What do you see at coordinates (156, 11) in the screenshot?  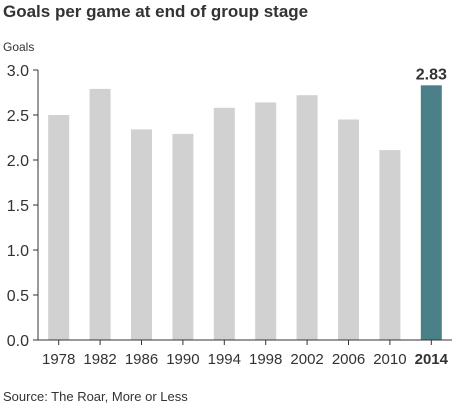 I see `chart-title: Goals per game at end of group stage` at bounding box center [156, 11].